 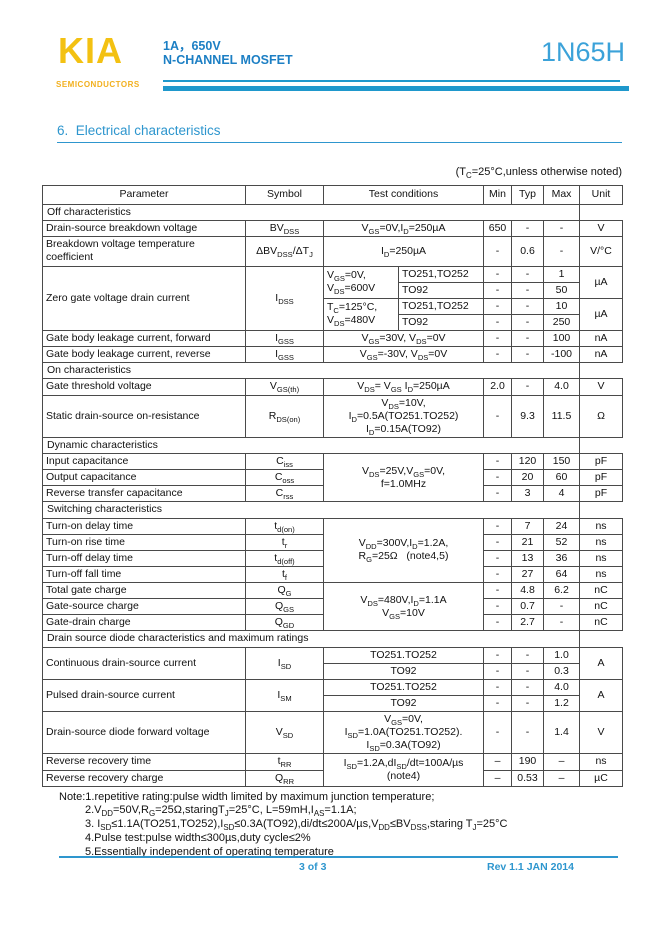 I want to click on spec-cell: tr, so click(x=284, y=542).